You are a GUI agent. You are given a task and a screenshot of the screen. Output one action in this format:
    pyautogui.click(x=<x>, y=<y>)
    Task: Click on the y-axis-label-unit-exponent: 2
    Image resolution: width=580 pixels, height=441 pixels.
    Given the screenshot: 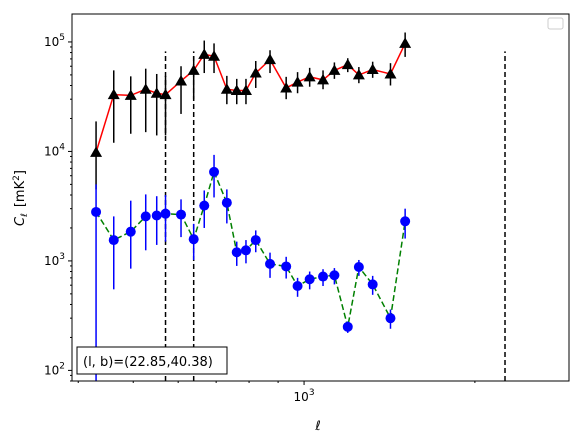 What is the action you would take?
    pyautogui.click(x=17, y=178)
    